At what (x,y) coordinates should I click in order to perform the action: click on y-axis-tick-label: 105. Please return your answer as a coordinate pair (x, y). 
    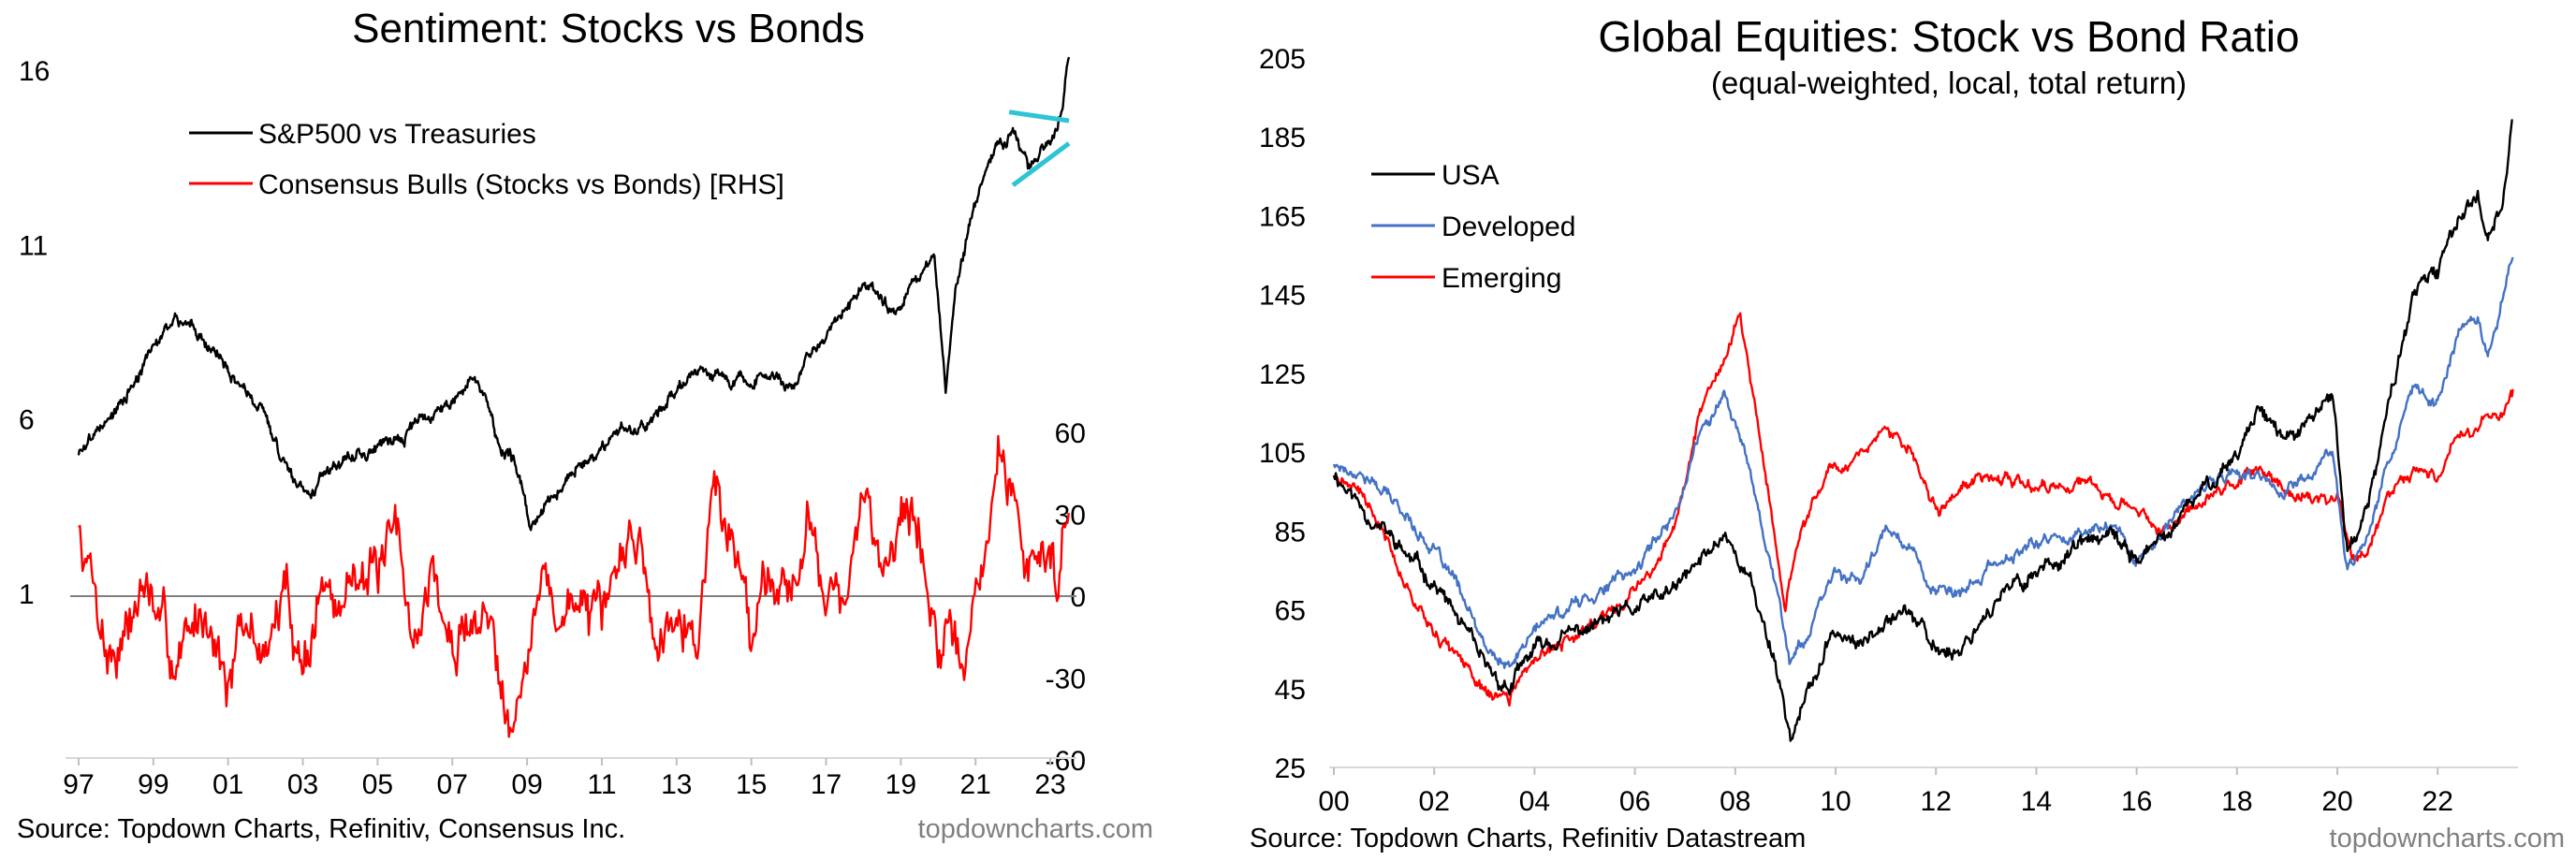
    Looking at the image, I should click on (1282, 453).